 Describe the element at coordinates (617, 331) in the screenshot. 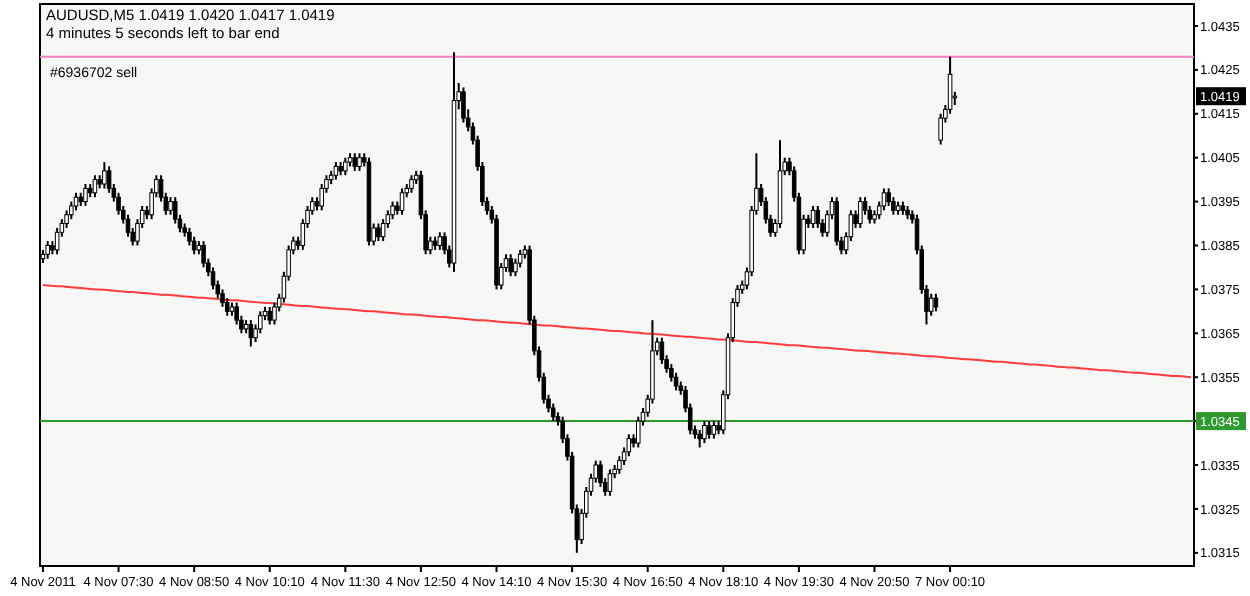

I see `line-series` at that location.